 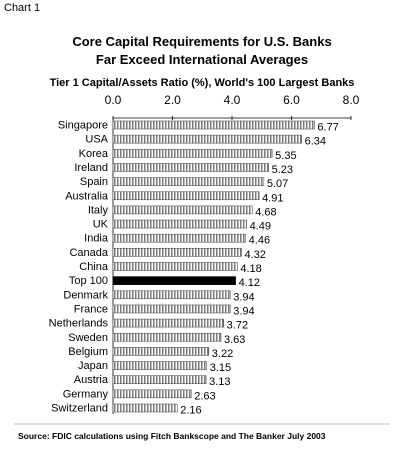 What do you see at coordinates (87, 196) in the screenshot?
I see `category-label: Australia` at bounding box center [87, 196].